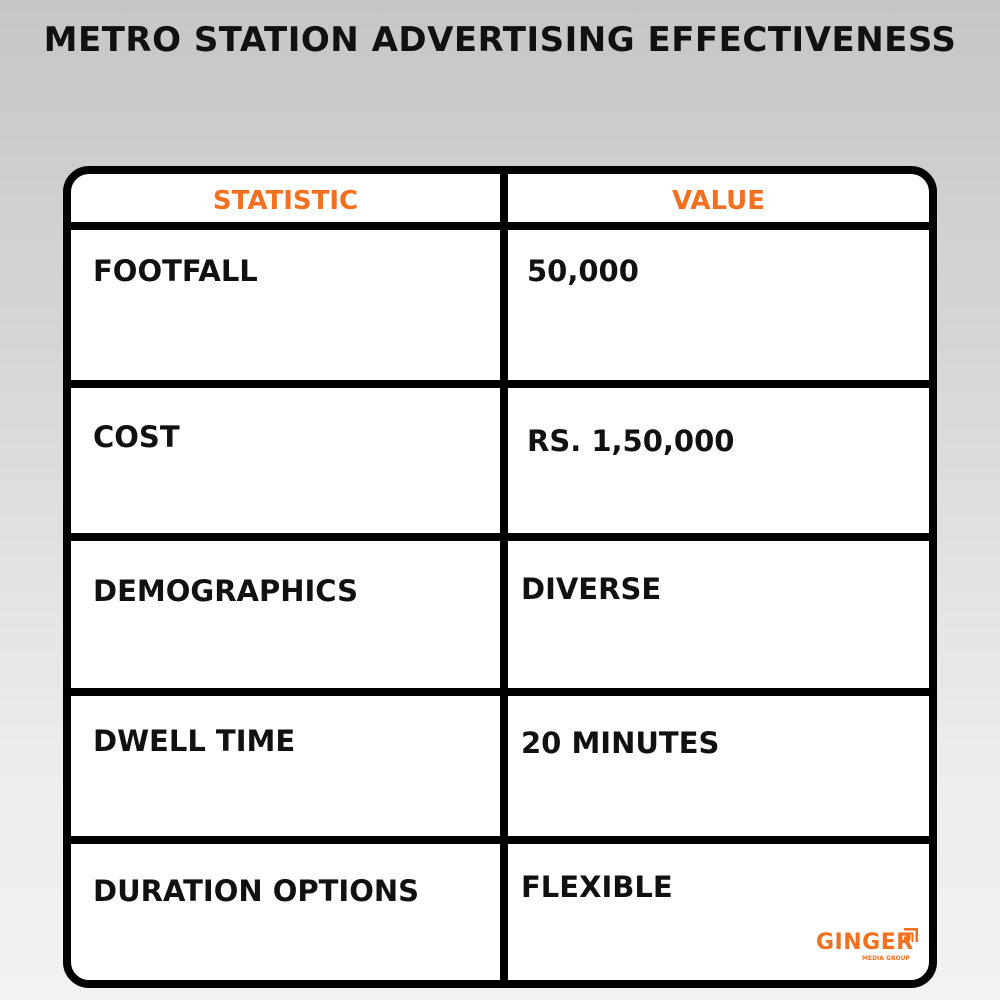 This screenshot has width=1000, height=1000. Describe the element at coordinates (256, 891) in the screenshot. I see `statistic-cell: DURATION OPTIONS` at that location.